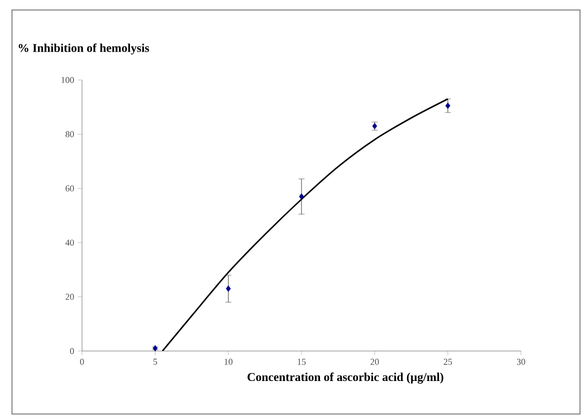 This screenshot has height=419, width=587. I want to click on y-tick-label: 60, so click(70, 188).